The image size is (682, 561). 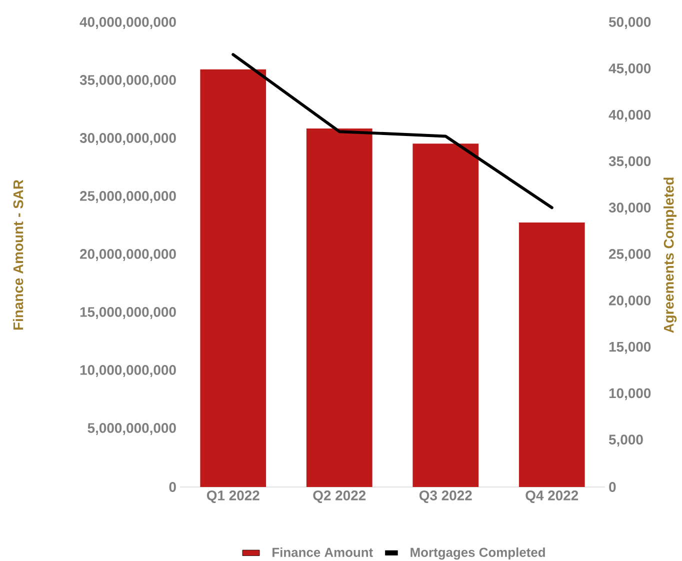 What do you see at coordinates (132, 429) in the screenshot?
I see `y-tick-label: 5,000,000,000` at bounding box center [132, 429].